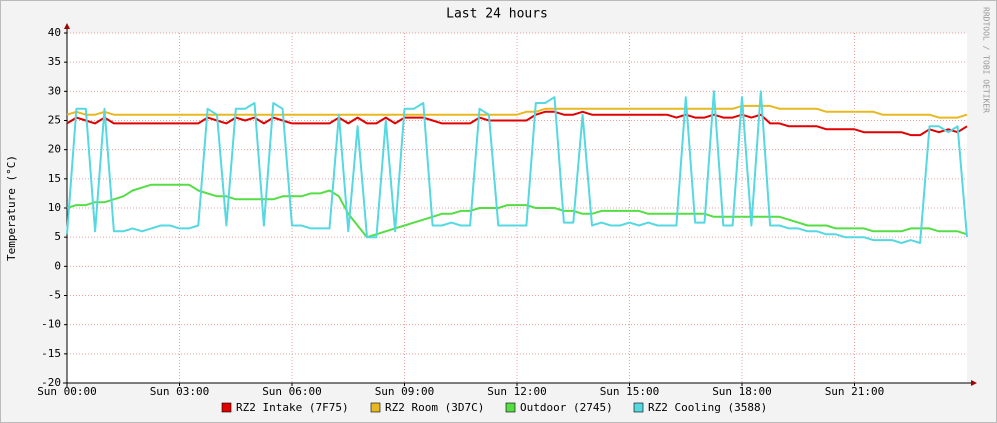 This screenshot has height=423, width=997. Describe the element at coordinates (742, 391) in the screenshot. I see `x-tick-label: Sun 18:00` at that location.